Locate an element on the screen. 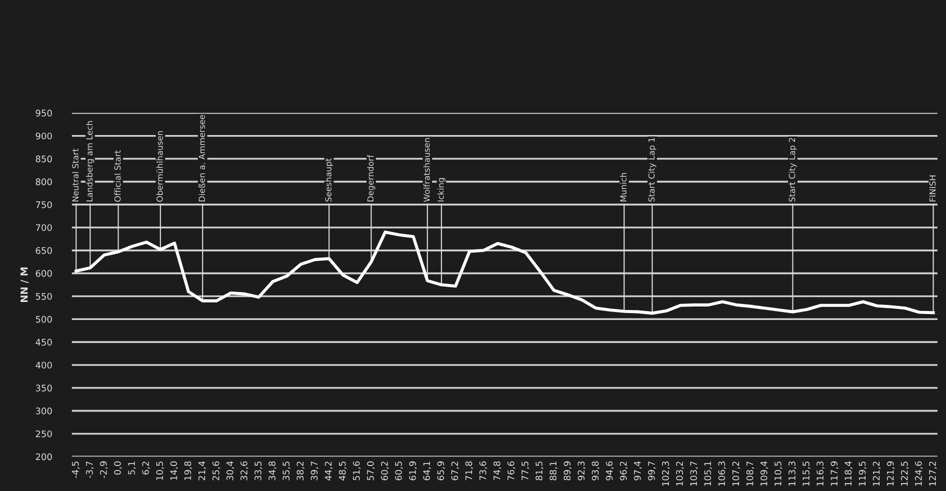 This screenshot has height=491, width=946. y-tick-label: 950 is located at coordinates (44, 113).